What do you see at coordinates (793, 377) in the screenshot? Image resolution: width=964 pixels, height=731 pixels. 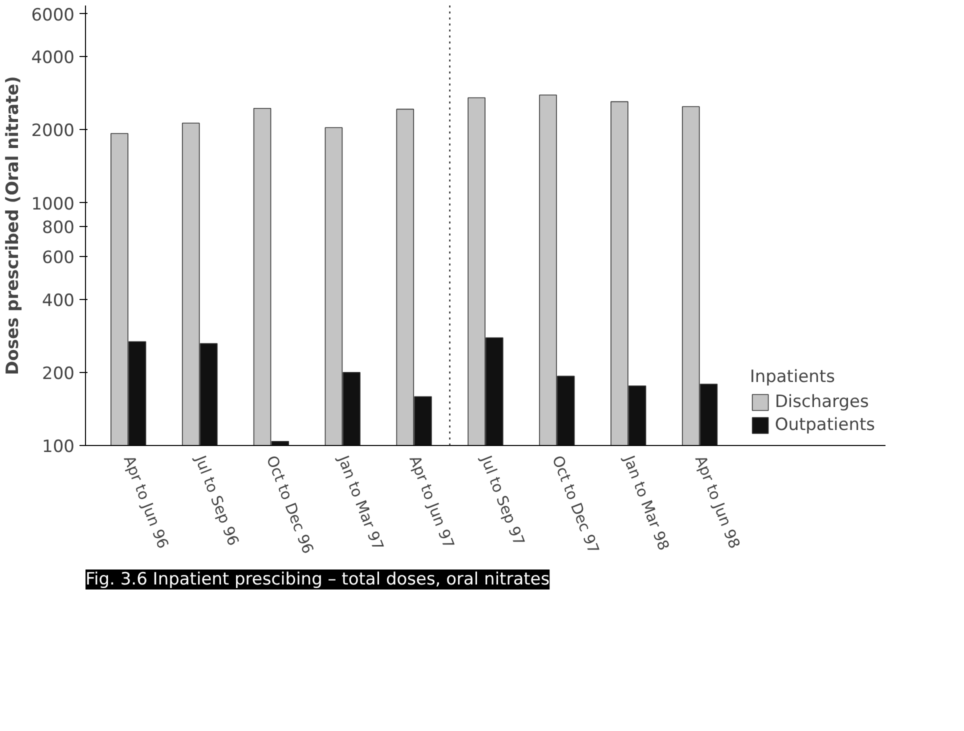 I see `legend-title: Inpatients` at bounding box center [793, 377].